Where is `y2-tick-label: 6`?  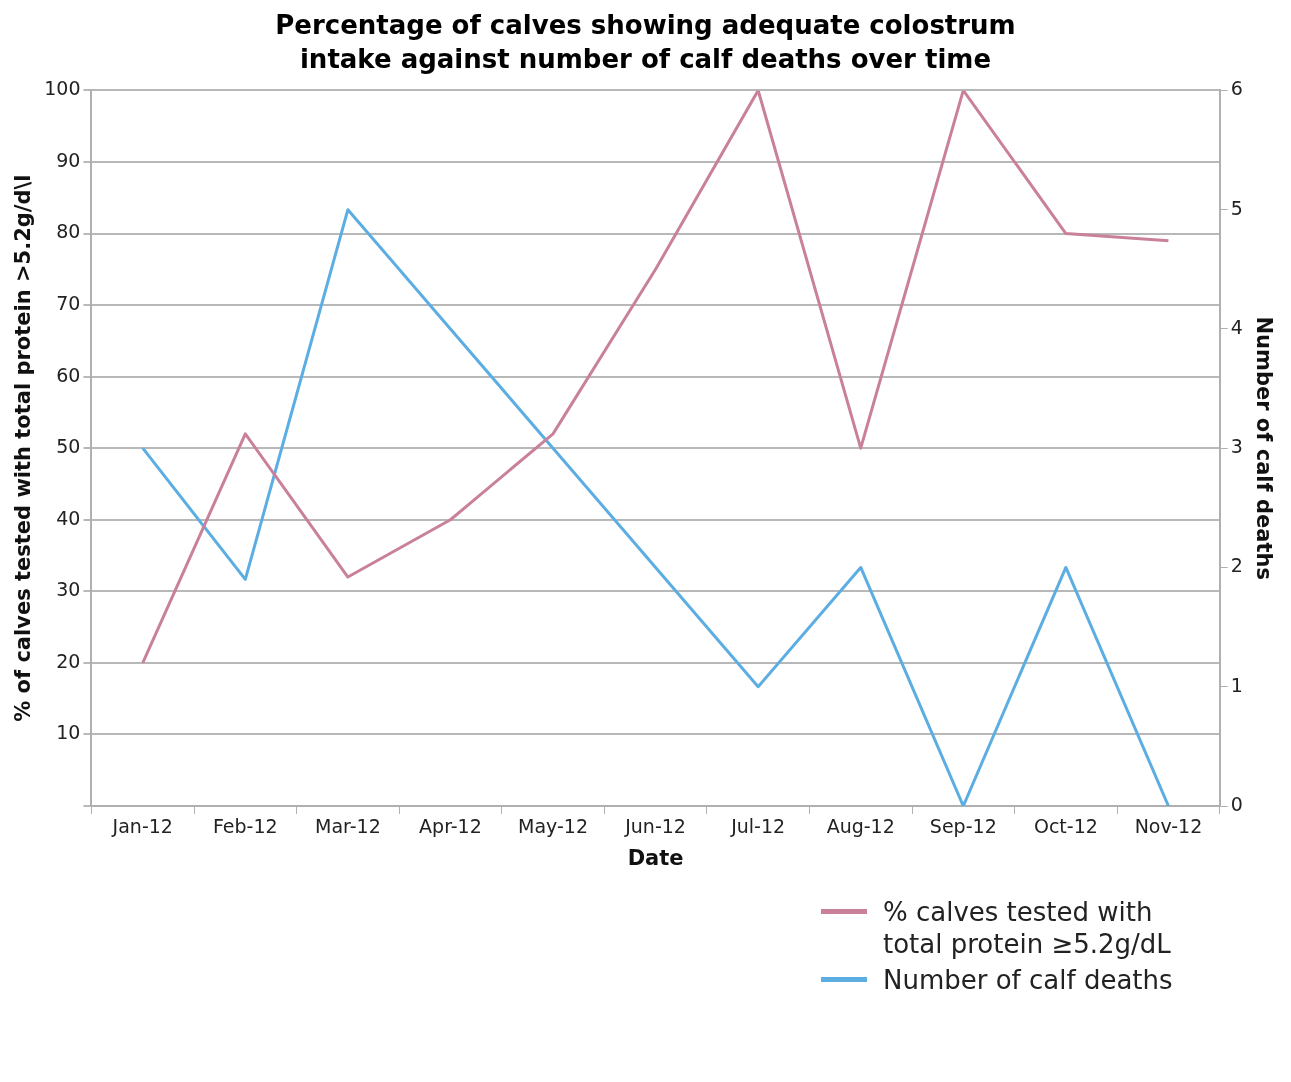 y2-tick-label: 6 is located at coordinates (1236, 88).